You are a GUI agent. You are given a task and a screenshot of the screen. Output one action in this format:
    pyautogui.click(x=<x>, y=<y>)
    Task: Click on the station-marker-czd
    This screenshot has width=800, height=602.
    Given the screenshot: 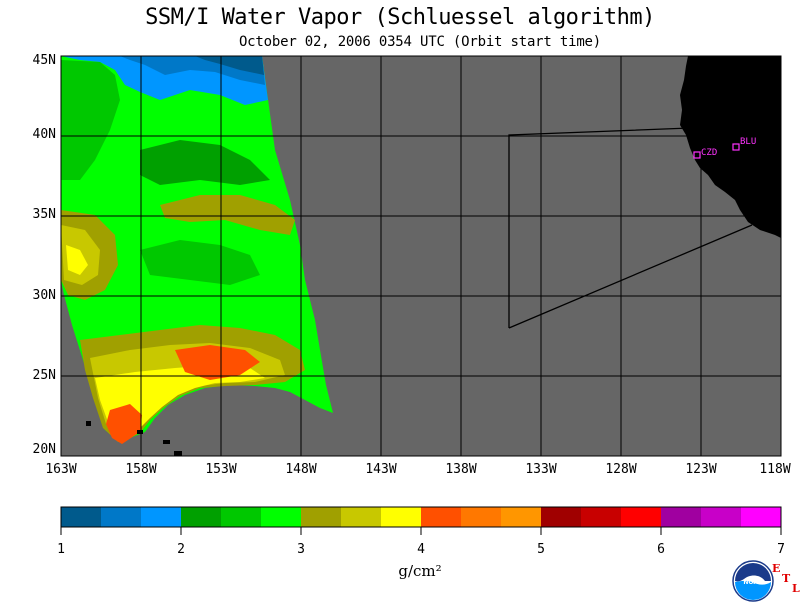 What is the action you would take?
    pyautogui.click(x=697, y=155)
    